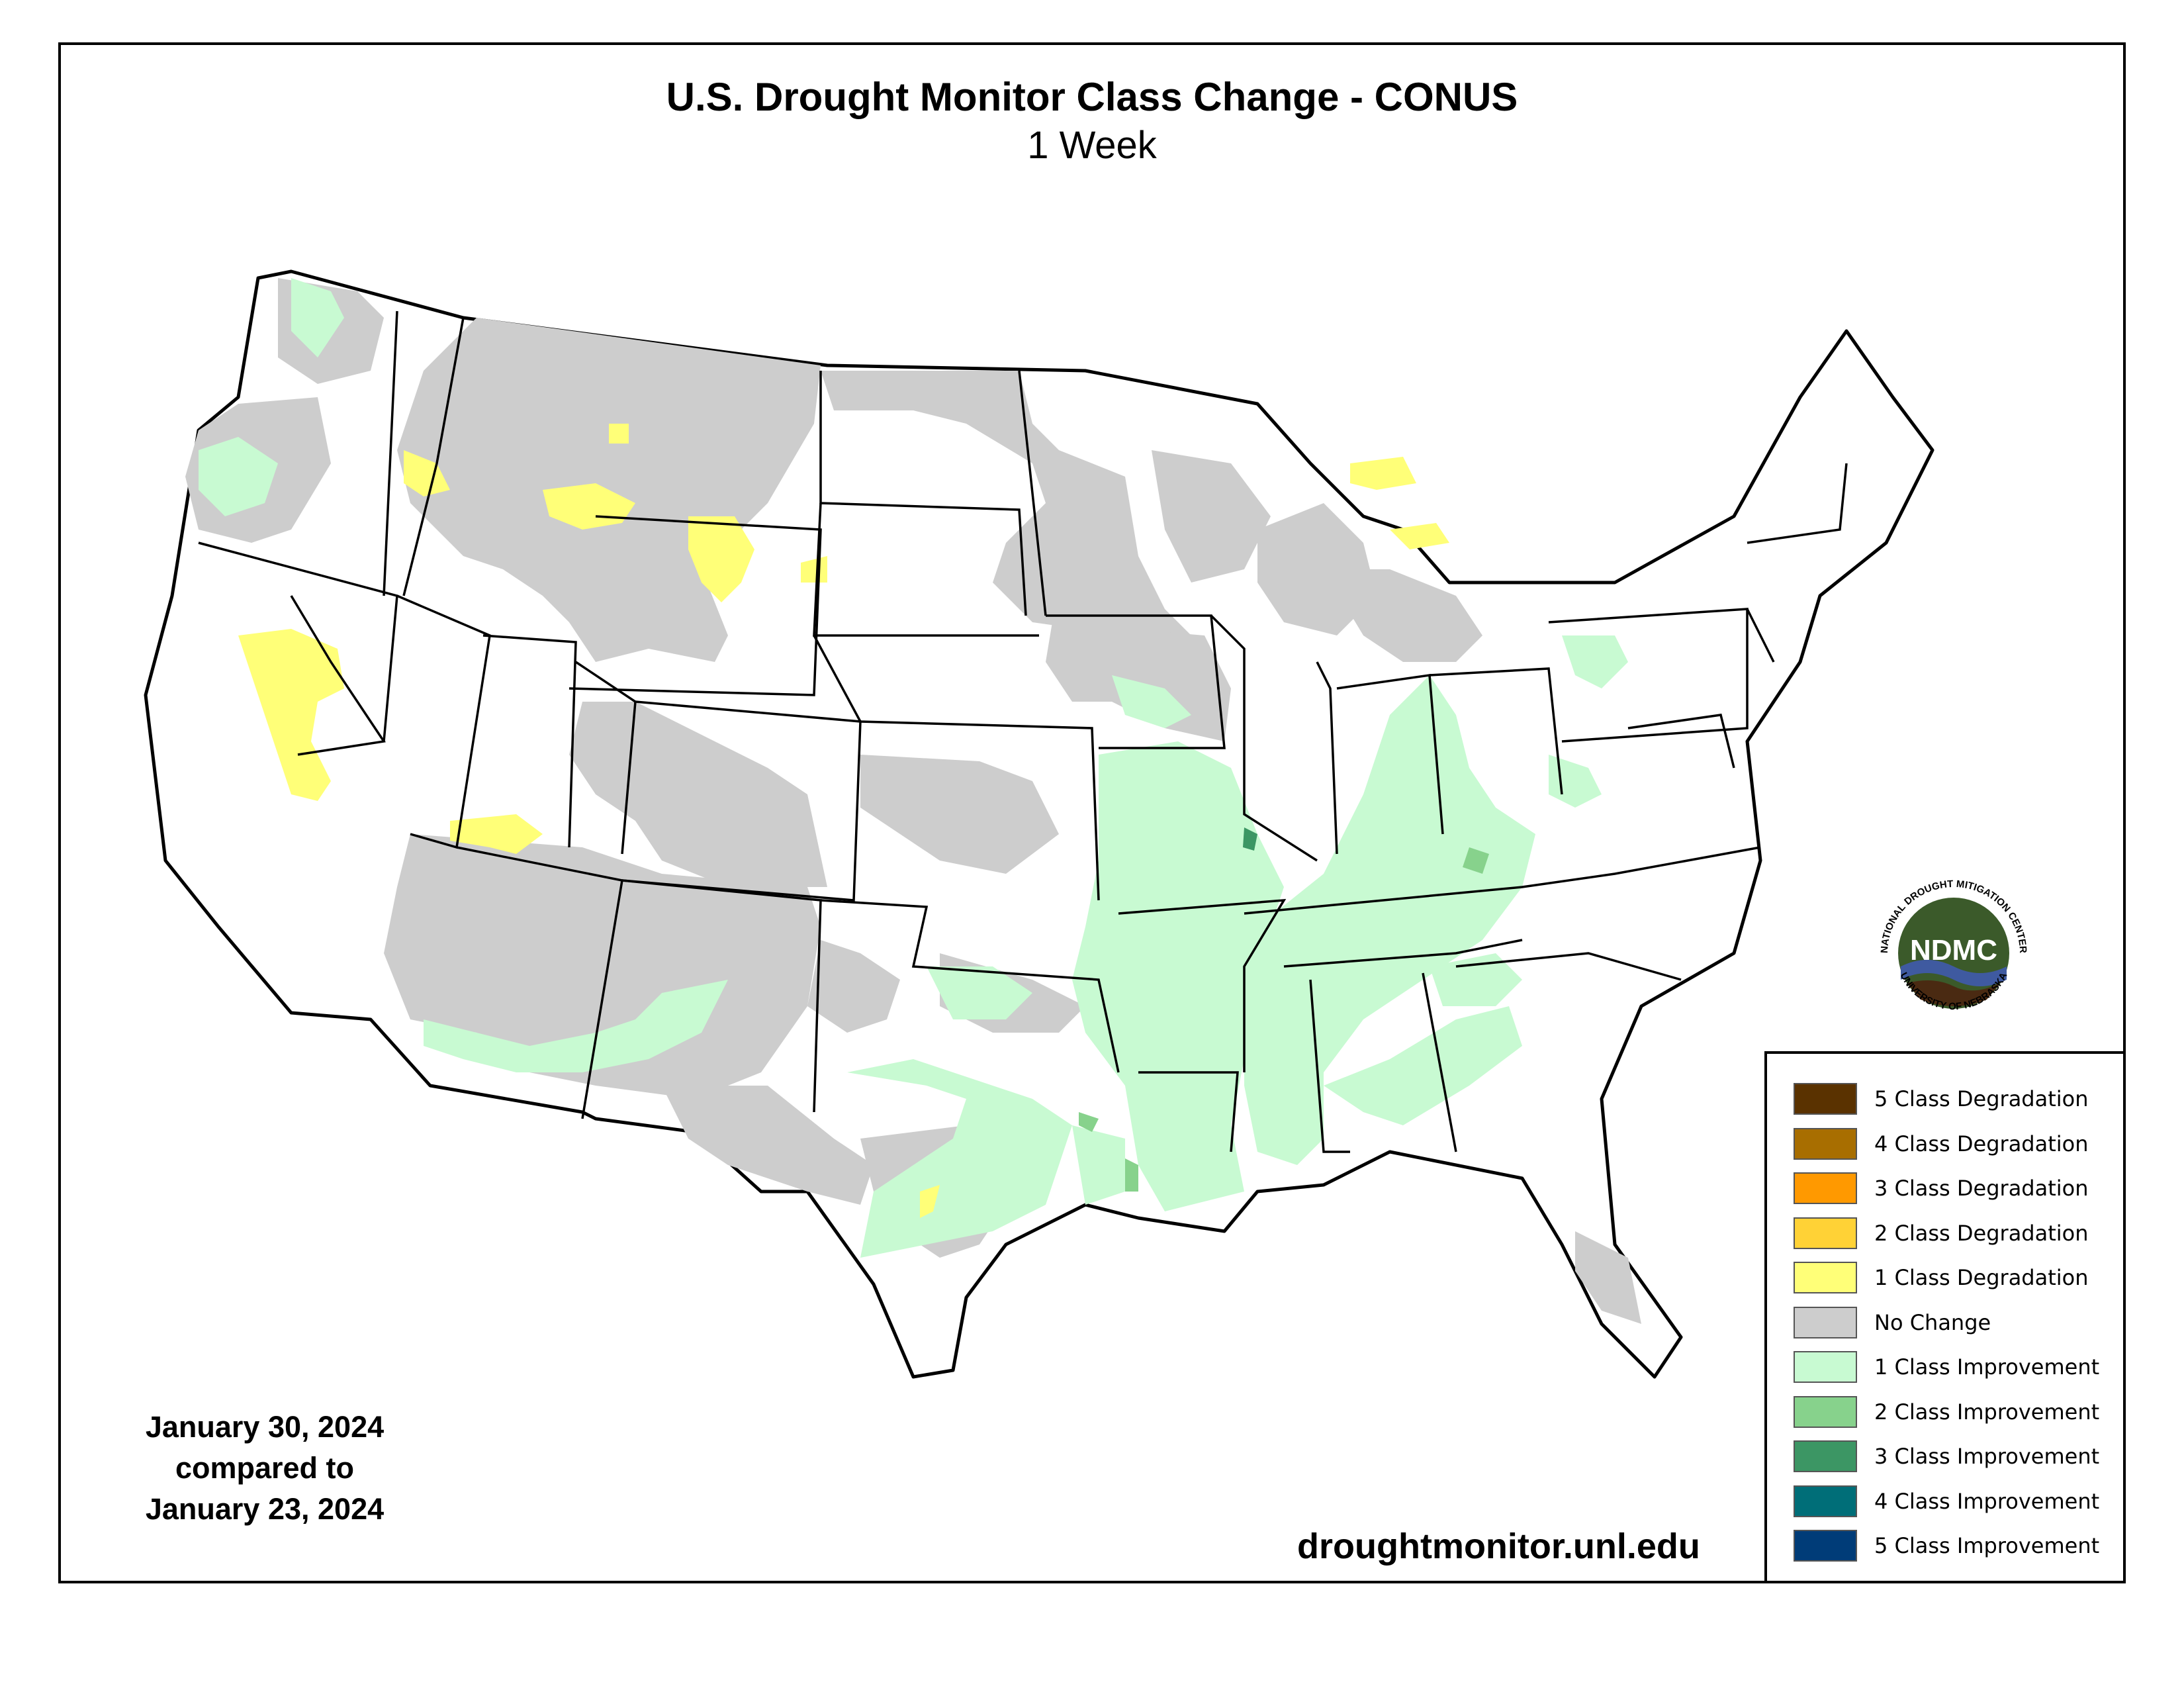 This screenshot has width=2184, height=1688. Describe the element at coordinates (1982, 1098) in the screenshot. I see `legend-label: 5 Class Degradation` at that location.